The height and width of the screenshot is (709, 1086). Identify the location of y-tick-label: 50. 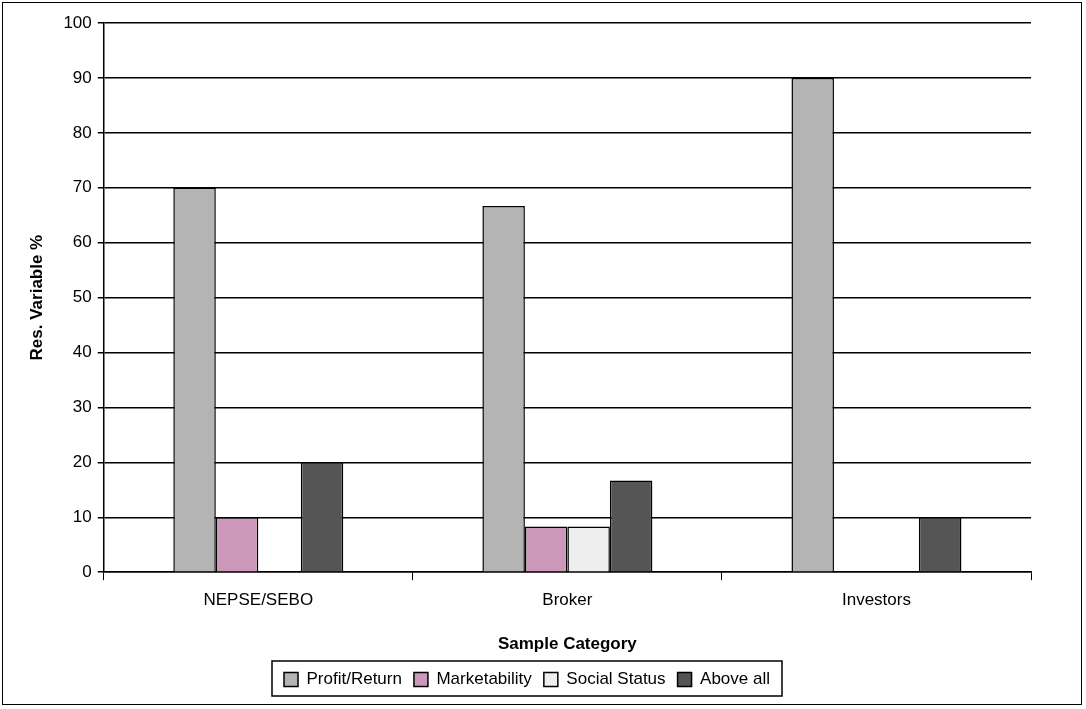
(82, 297).